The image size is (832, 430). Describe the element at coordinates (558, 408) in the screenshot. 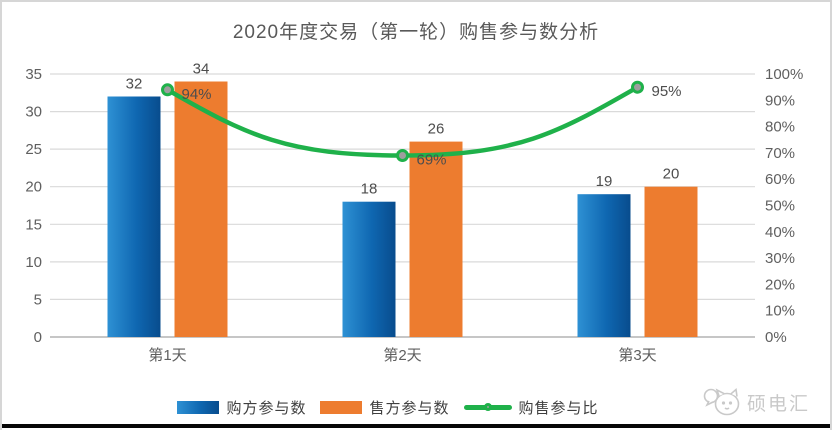

I see `legend-label-ratio: 购售参与比` at that location.